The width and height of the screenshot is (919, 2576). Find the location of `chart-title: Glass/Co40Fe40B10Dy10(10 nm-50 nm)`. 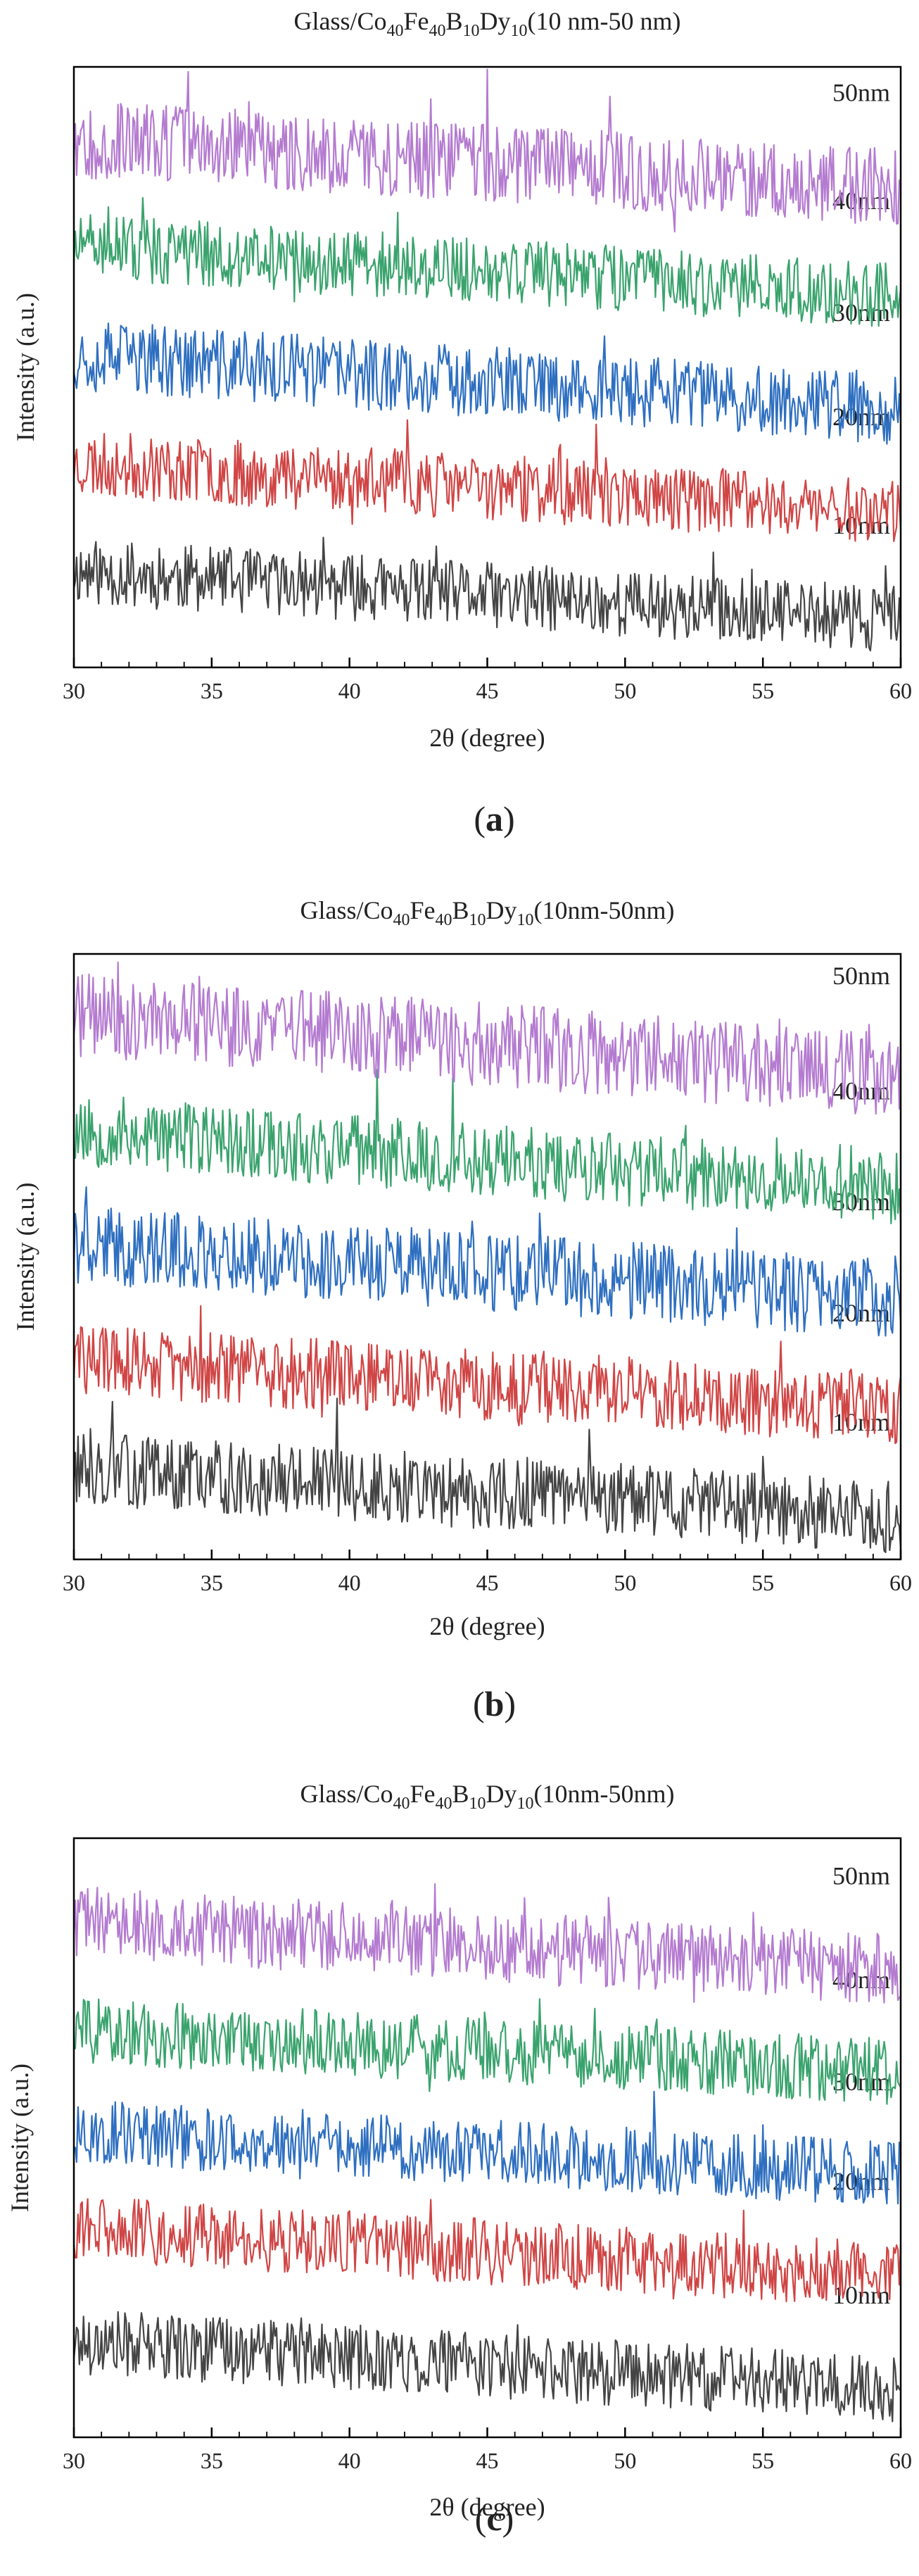

chart-title: Glass/Co40Fe40B10Dy10(10 nm-50 nm) is located at coordinates (487, 24).